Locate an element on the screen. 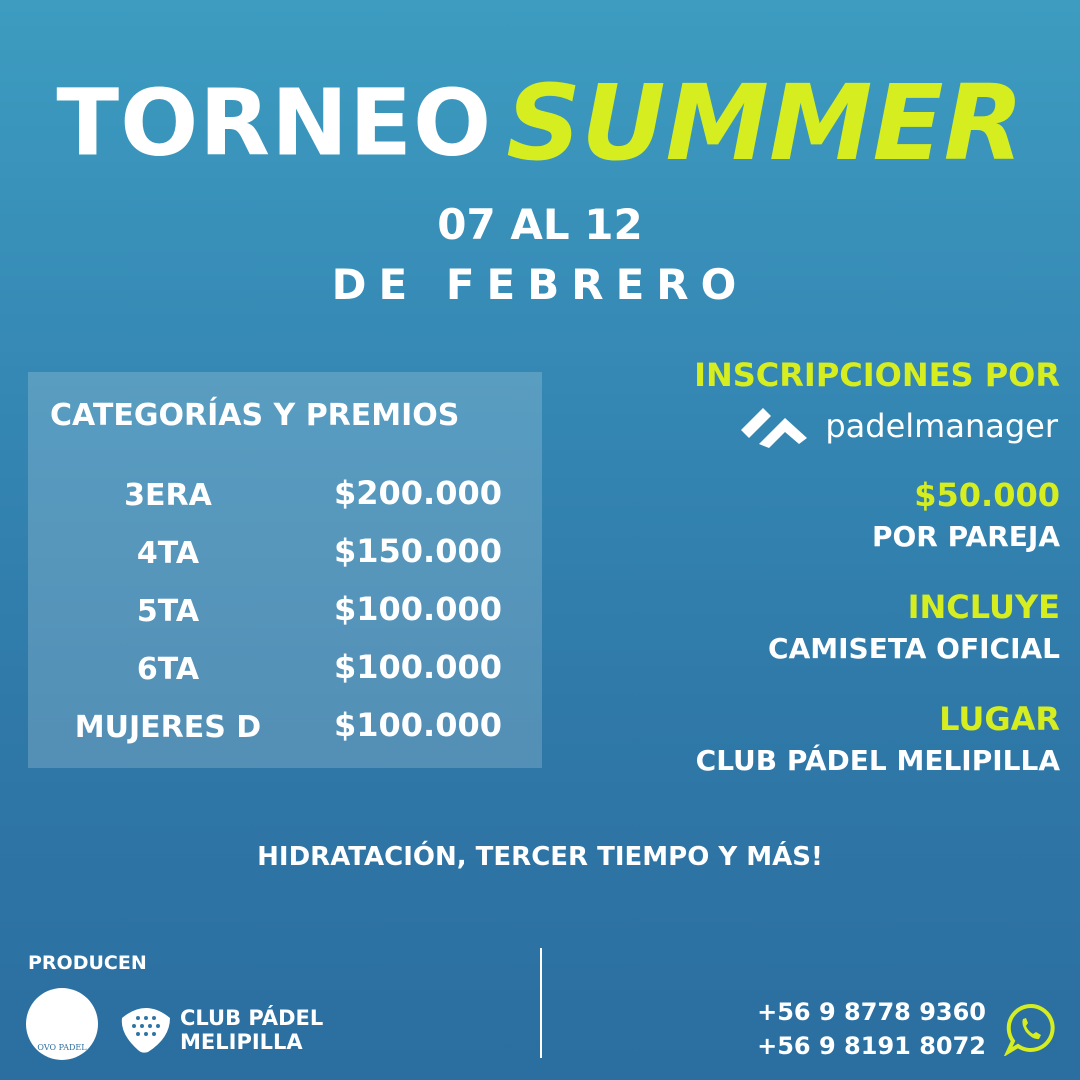 This screenshot has width=1080, height=1080. price-note: POR PAREJA is located at coordinates (965, 536).